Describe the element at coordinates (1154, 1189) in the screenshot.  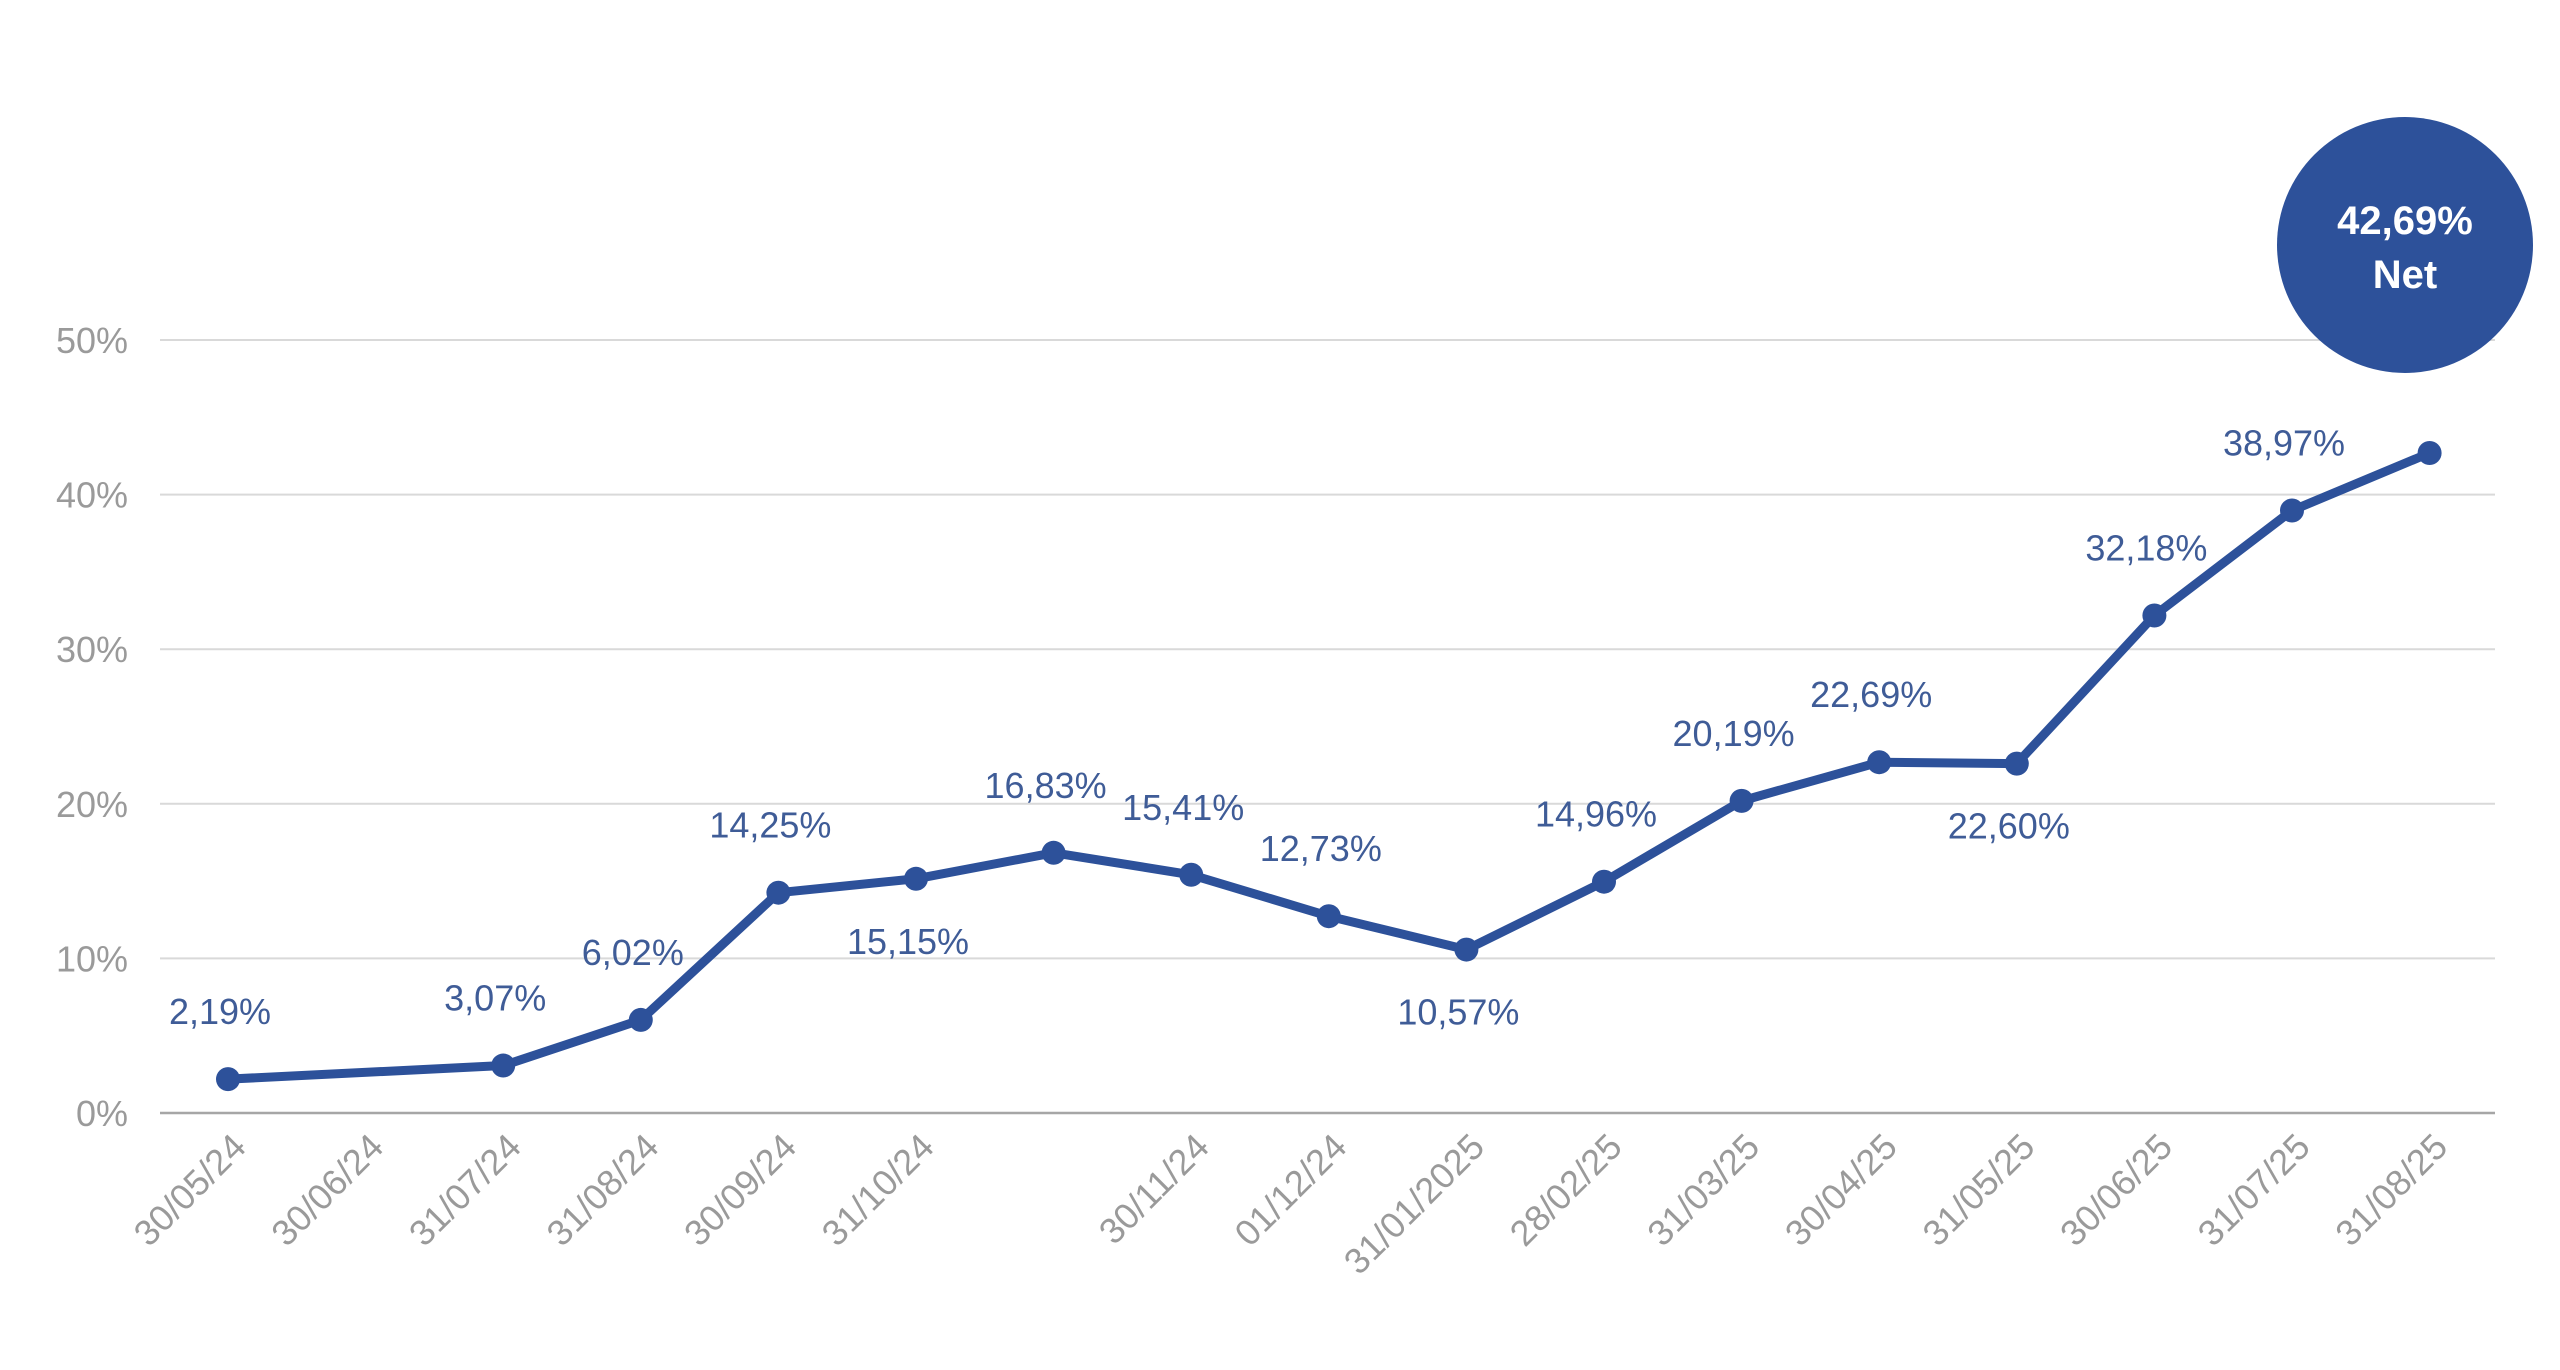
I see `x-tick-label: 30/11/24` at that location.